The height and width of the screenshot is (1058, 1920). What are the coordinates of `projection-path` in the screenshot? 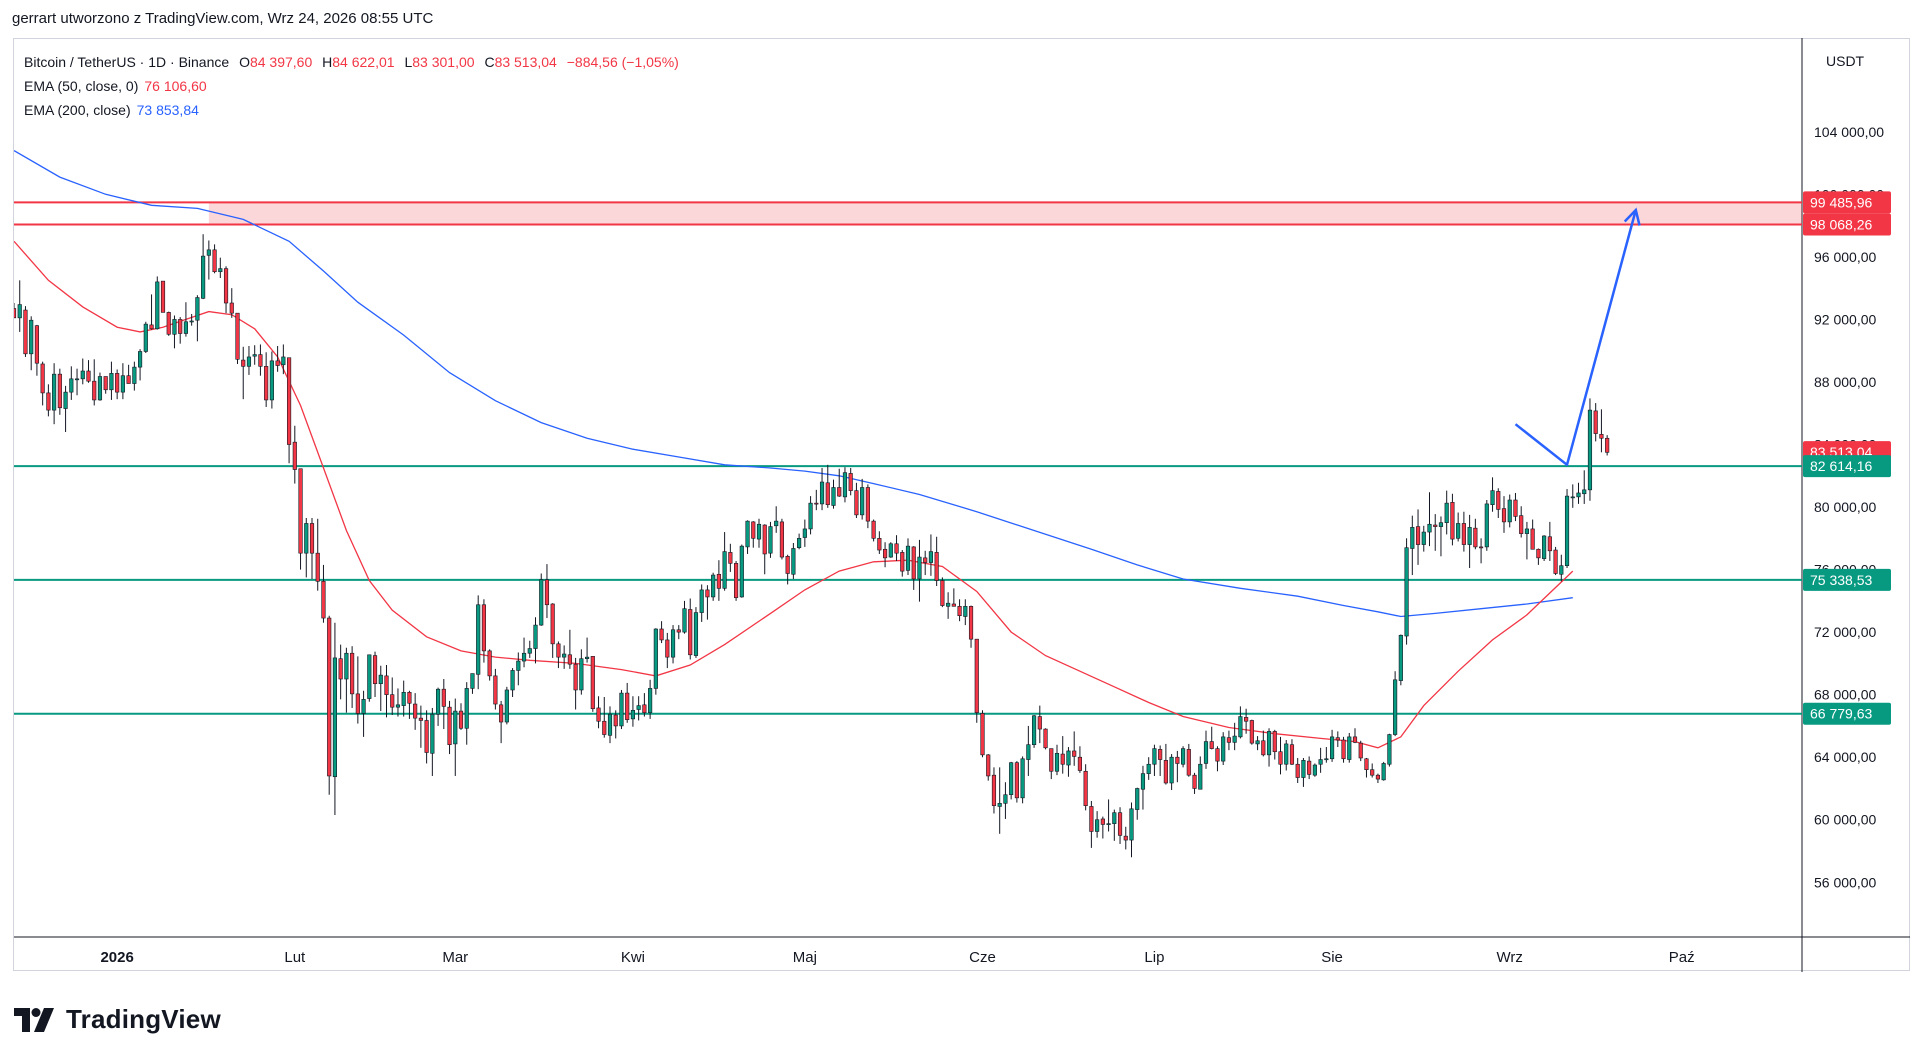 It's located at (1576, 338).